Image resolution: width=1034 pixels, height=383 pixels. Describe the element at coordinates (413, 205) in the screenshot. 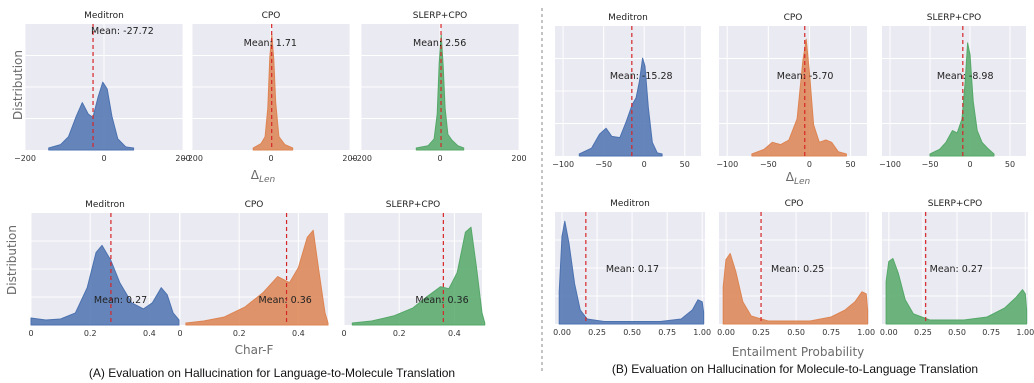

I see `panel-title-bl-slerp-cpo: SLERP+CPO` at that location.